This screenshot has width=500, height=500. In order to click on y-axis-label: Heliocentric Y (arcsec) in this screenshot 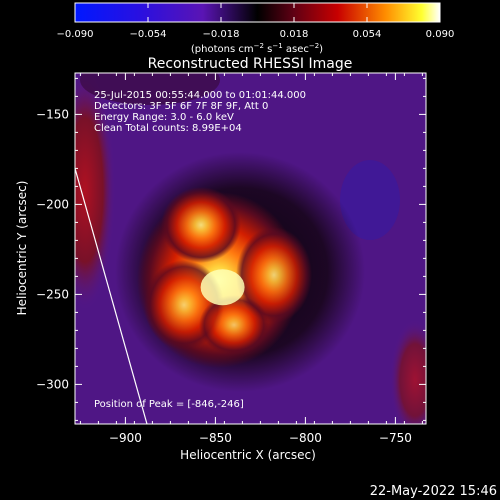, I will do `click(22, 248)`.